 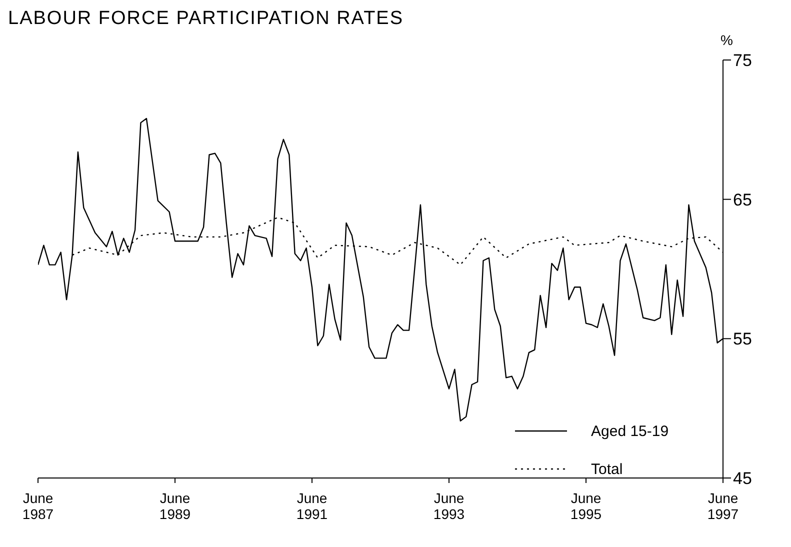 I want to click on x-tick-label: June 1997, so click(x=723, y=506).